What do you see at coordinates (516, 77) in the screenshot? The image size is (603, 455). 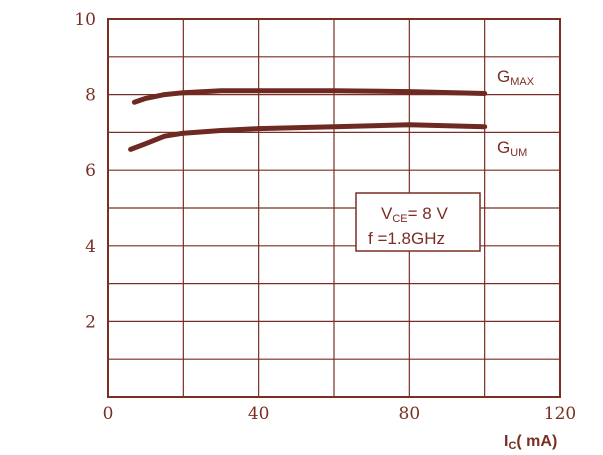 I see `series-label-gmax: GMAX` at bounding box center [516, 77].